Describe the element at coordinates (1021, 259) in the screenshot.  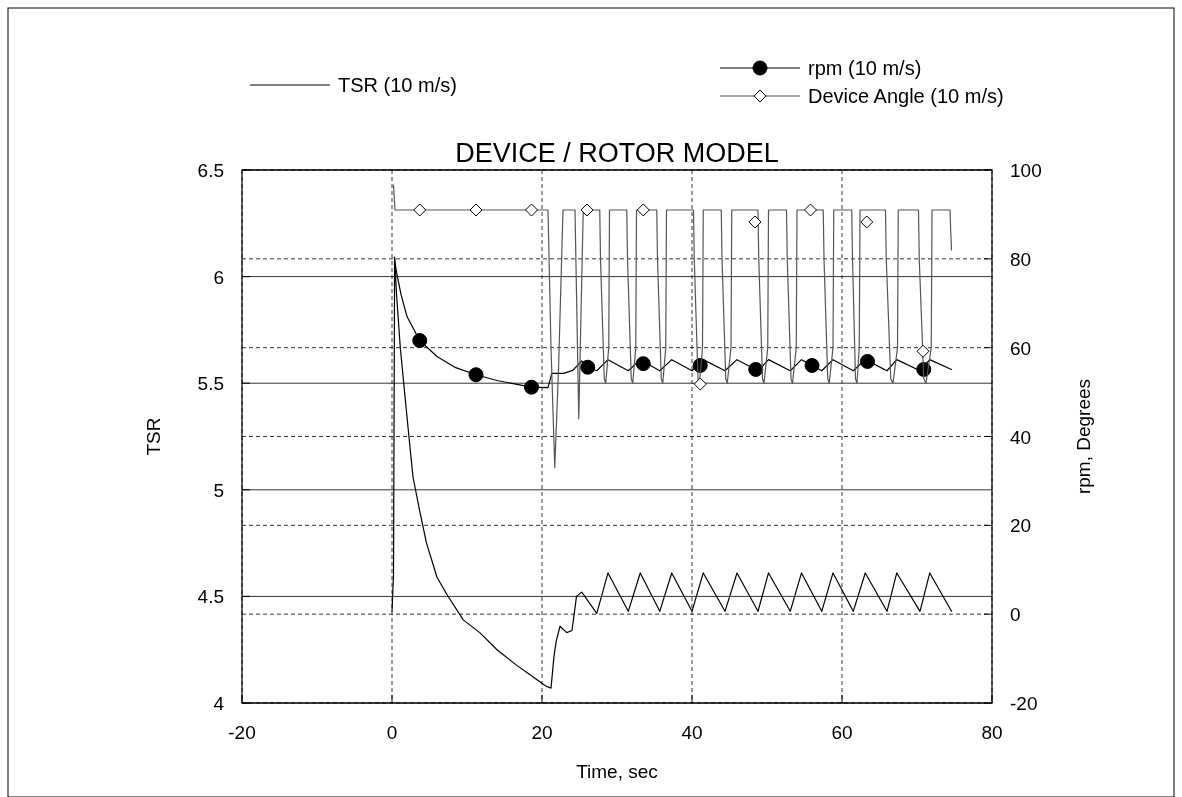
I see `y2-tick-label: 80` at that location.